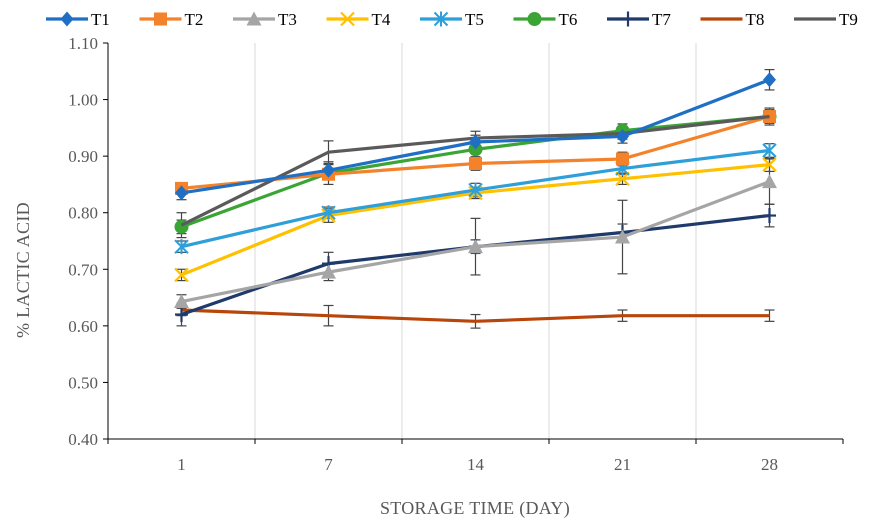 This screenshot has width=878, height=525. Describe the element at coordinates (475, 508) in the screenshot. I see `x-axis-title: STORAGE TIME (DAY)` at that location.